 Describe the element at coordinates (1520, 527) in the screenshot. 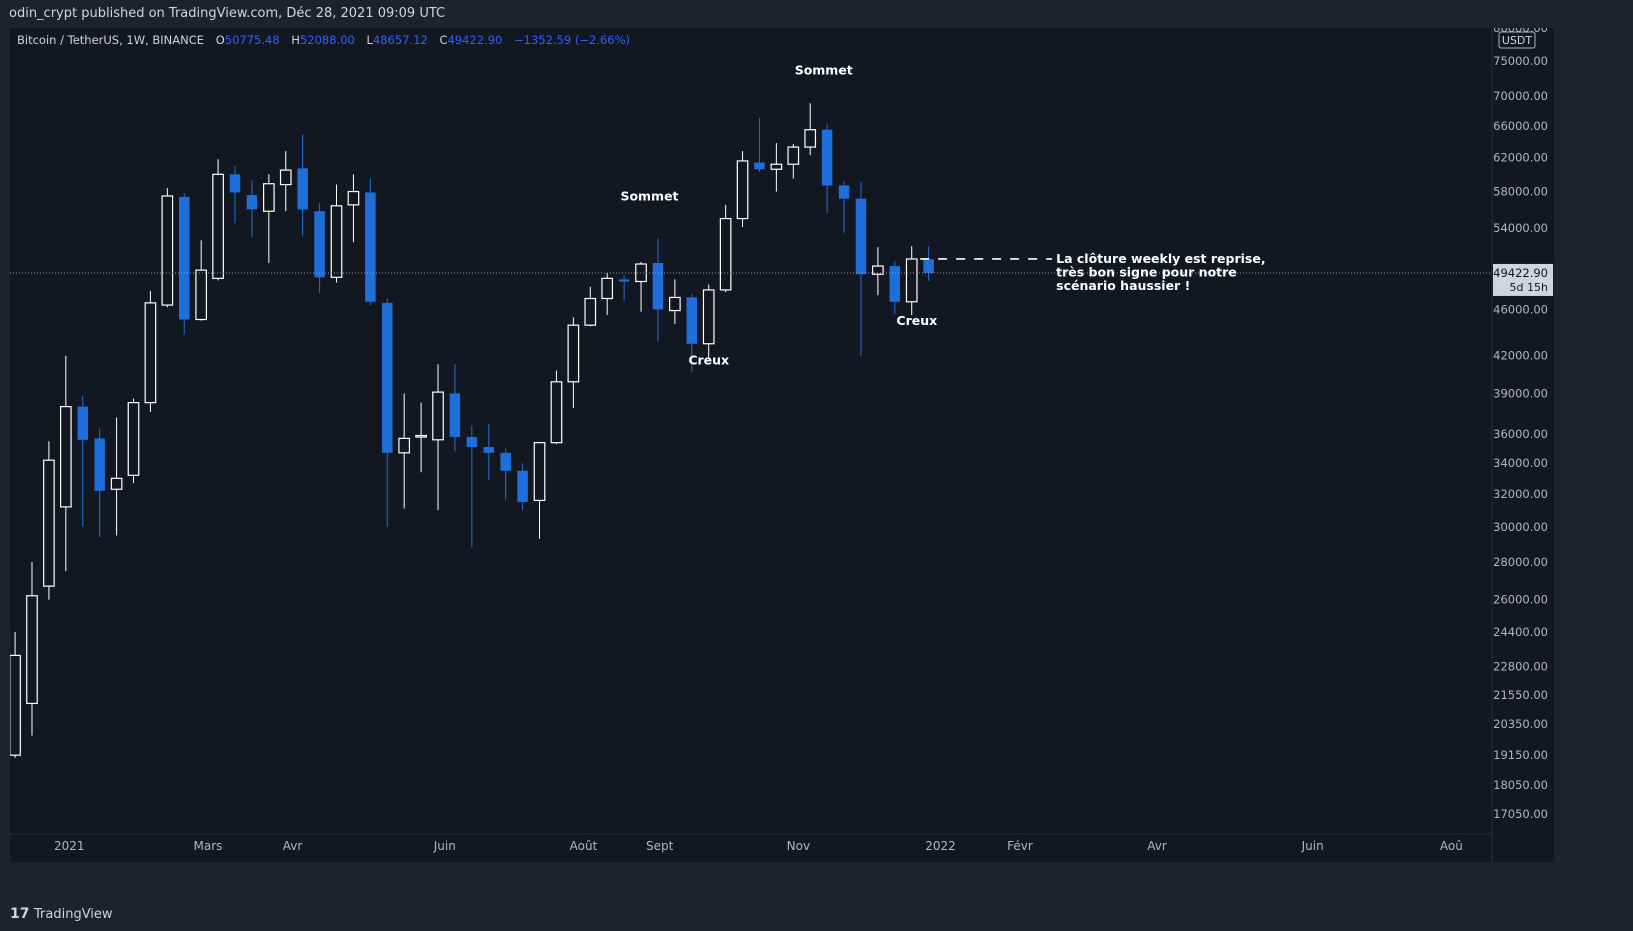

I see `price-tick-label: 30000.00` at that location.